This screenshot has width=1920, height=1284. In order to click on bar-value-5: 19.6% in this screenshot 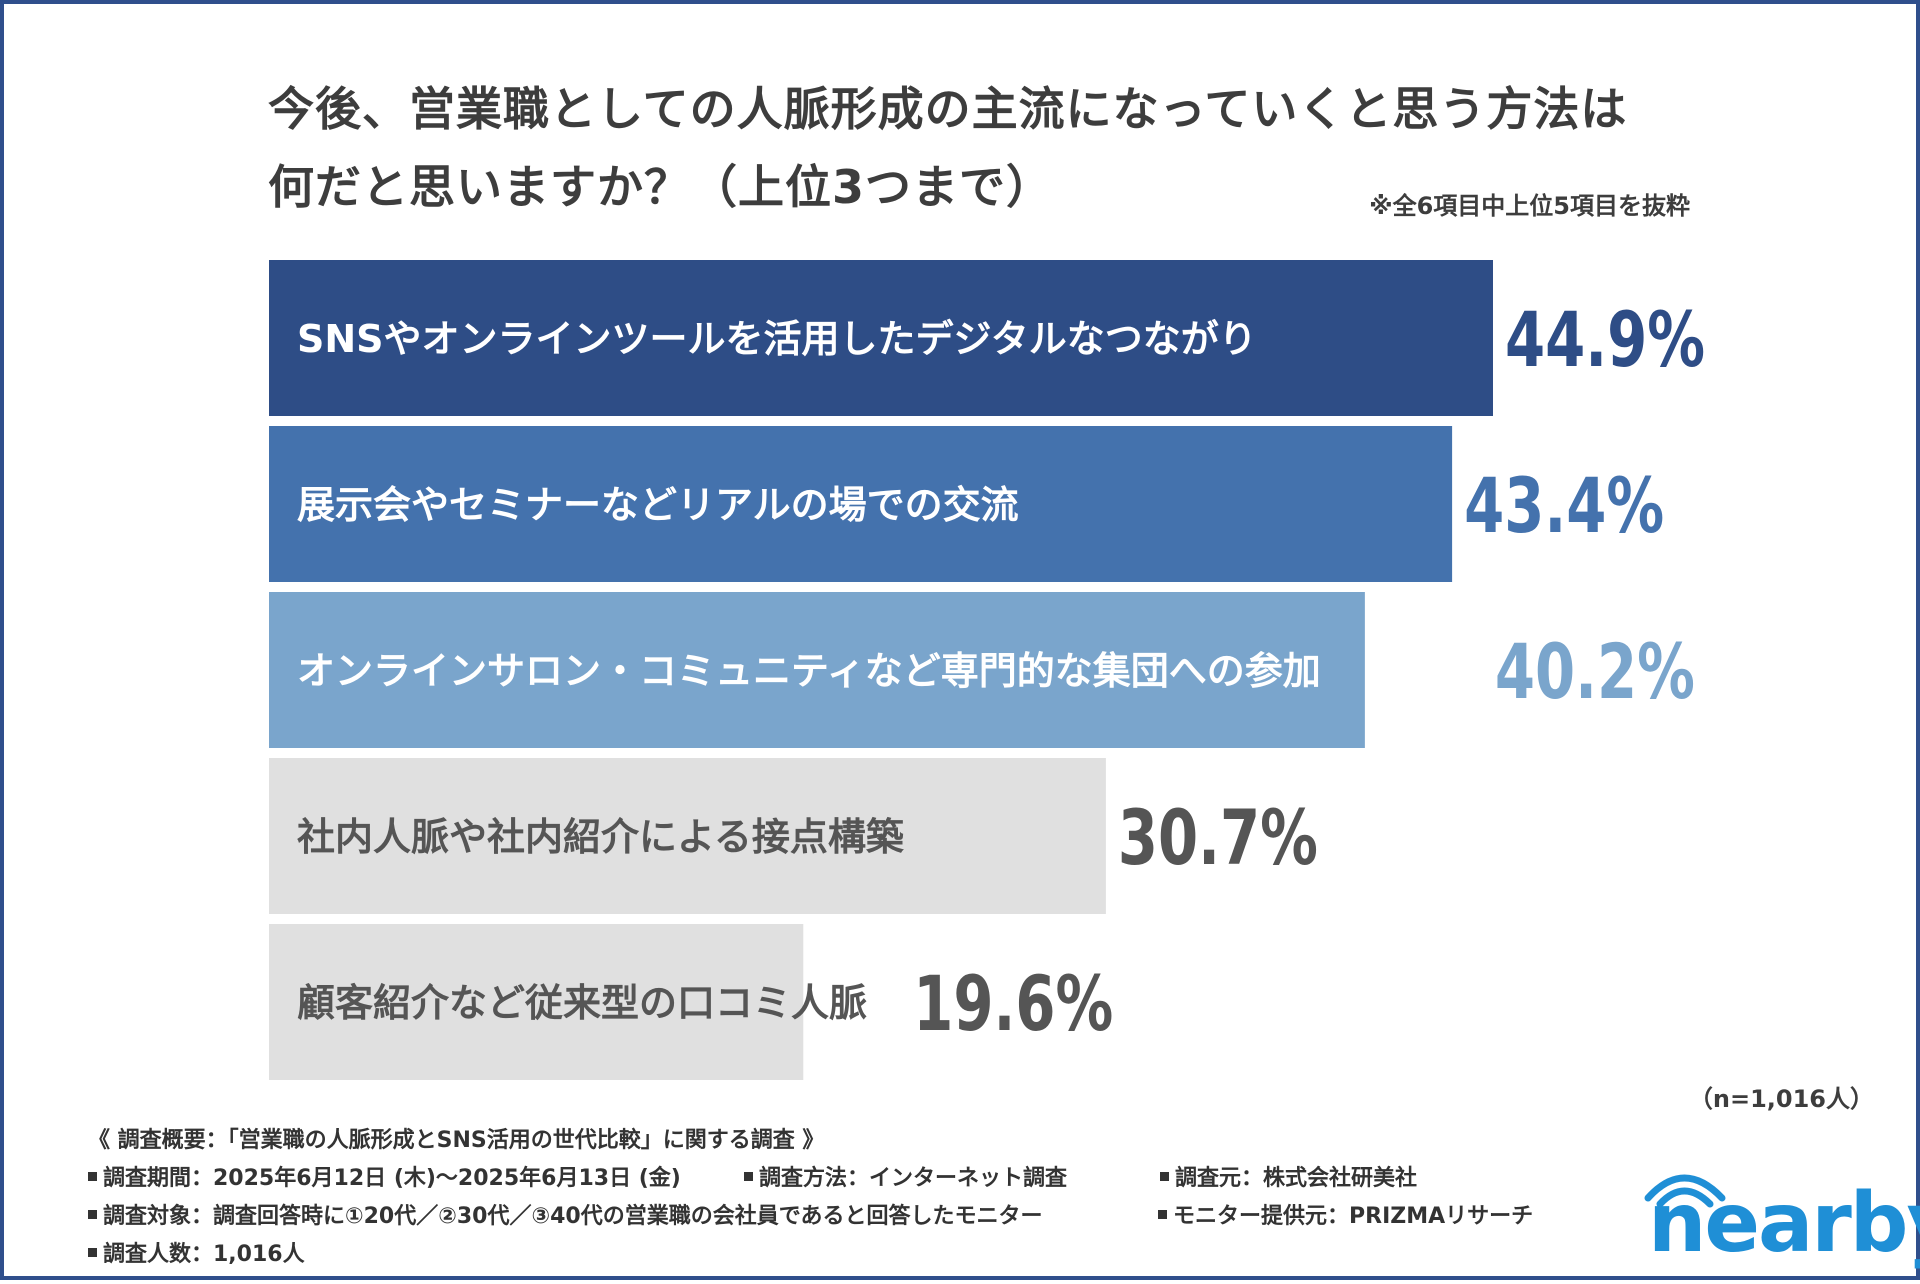, I will do `click(1013, 1003)`.